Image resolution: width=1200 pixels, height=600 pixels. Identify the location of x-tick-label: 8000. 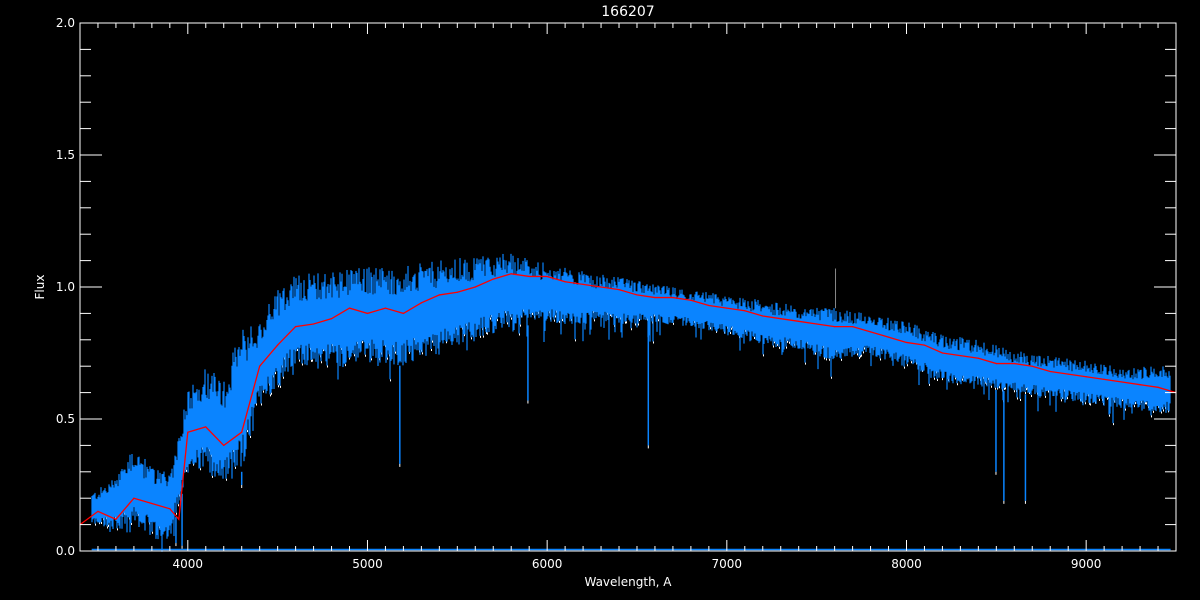
(906, 564).